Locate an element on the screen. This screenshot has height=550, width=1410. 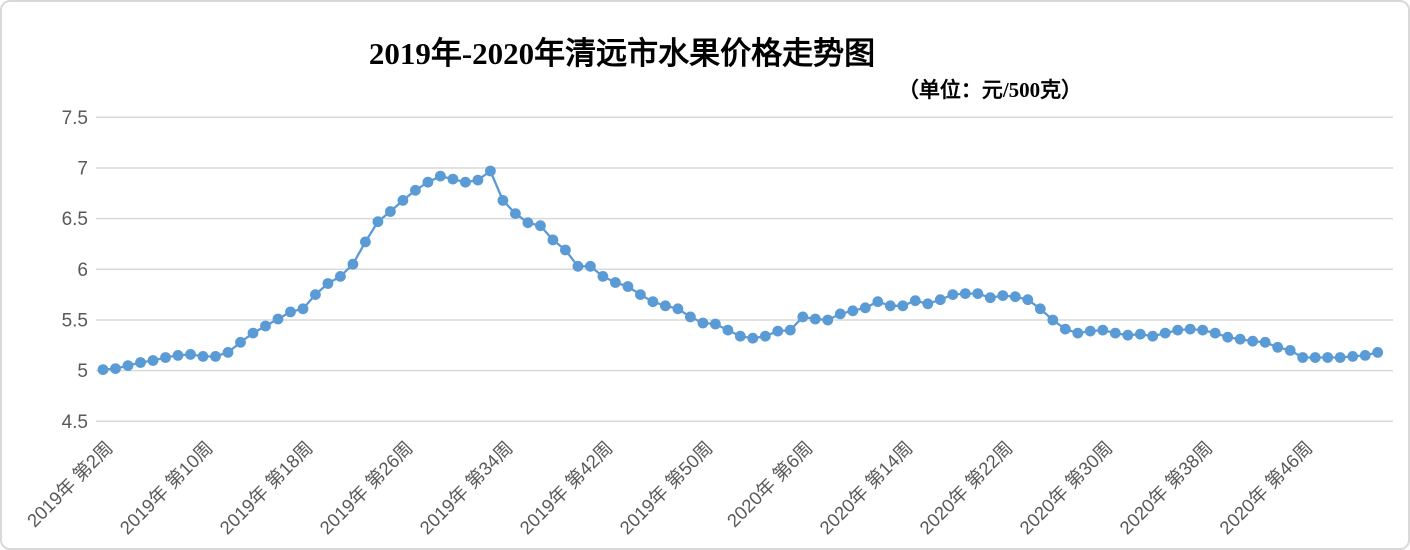
y-axis-tick-label: 4.5 is located at coordinates (75, 422).